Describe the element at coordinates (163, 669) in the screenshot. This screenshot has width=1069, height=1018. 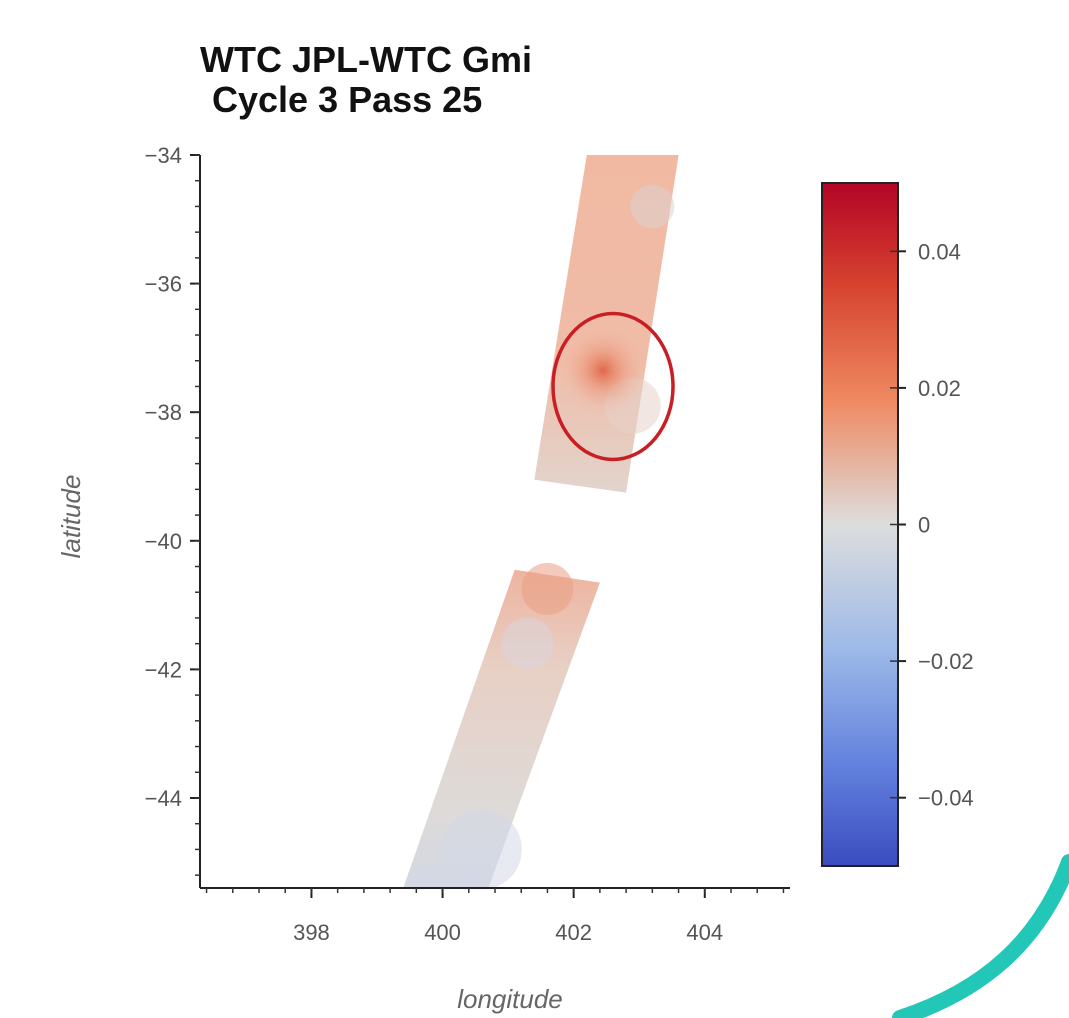
I see `y-tick-label: −42` at that location.